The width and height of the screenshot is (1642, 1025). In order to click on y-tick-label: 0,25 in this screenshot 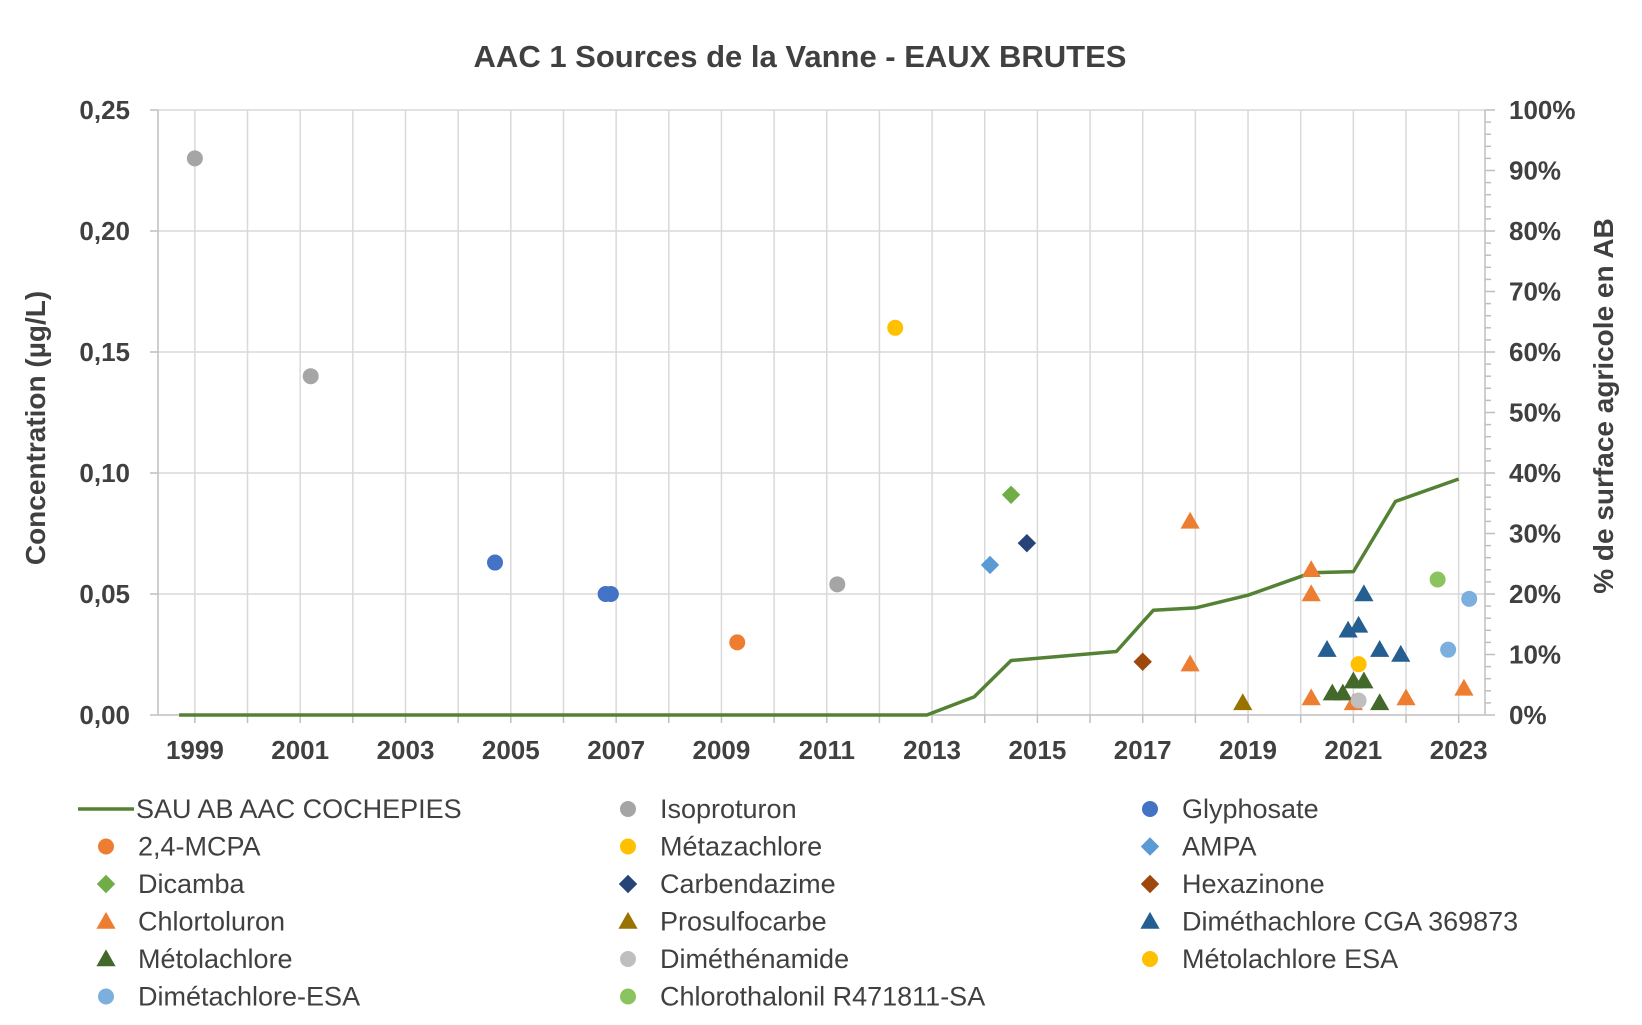, I will do `click(104, 110)`.